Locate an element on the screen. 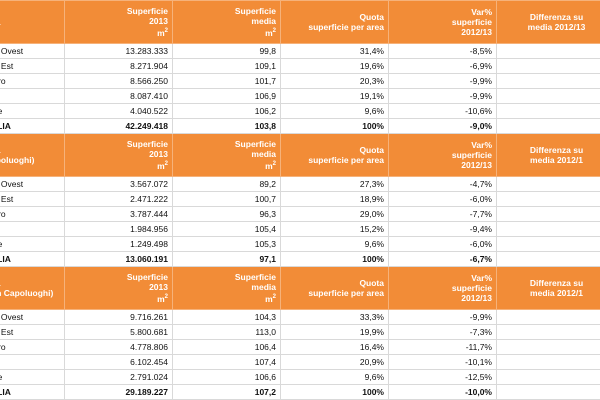 This screenshot has height=400, width=600. cell-superficie: 8.271.904 is located at coordinates (118, 66).